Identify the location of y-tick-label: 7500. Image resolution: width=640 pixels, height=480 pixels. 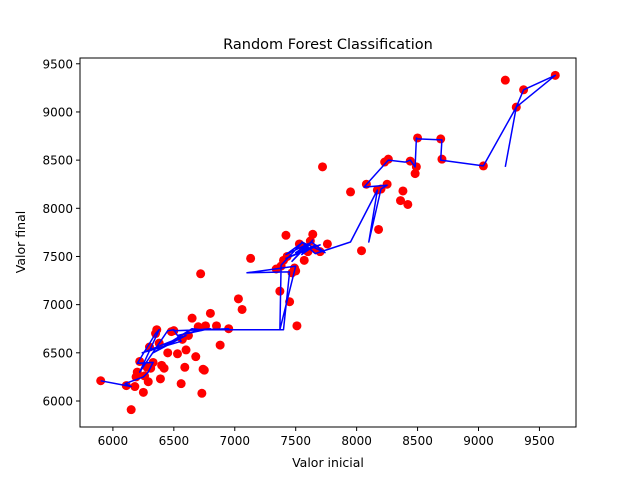
(57, 257).